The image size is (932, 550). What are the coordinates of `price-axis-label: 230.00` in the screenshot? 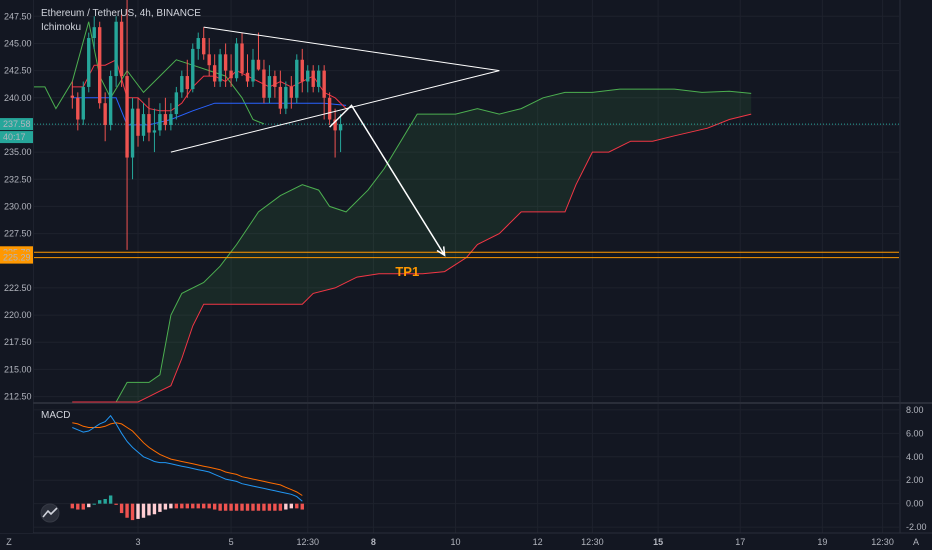 It's located at (18, 206).